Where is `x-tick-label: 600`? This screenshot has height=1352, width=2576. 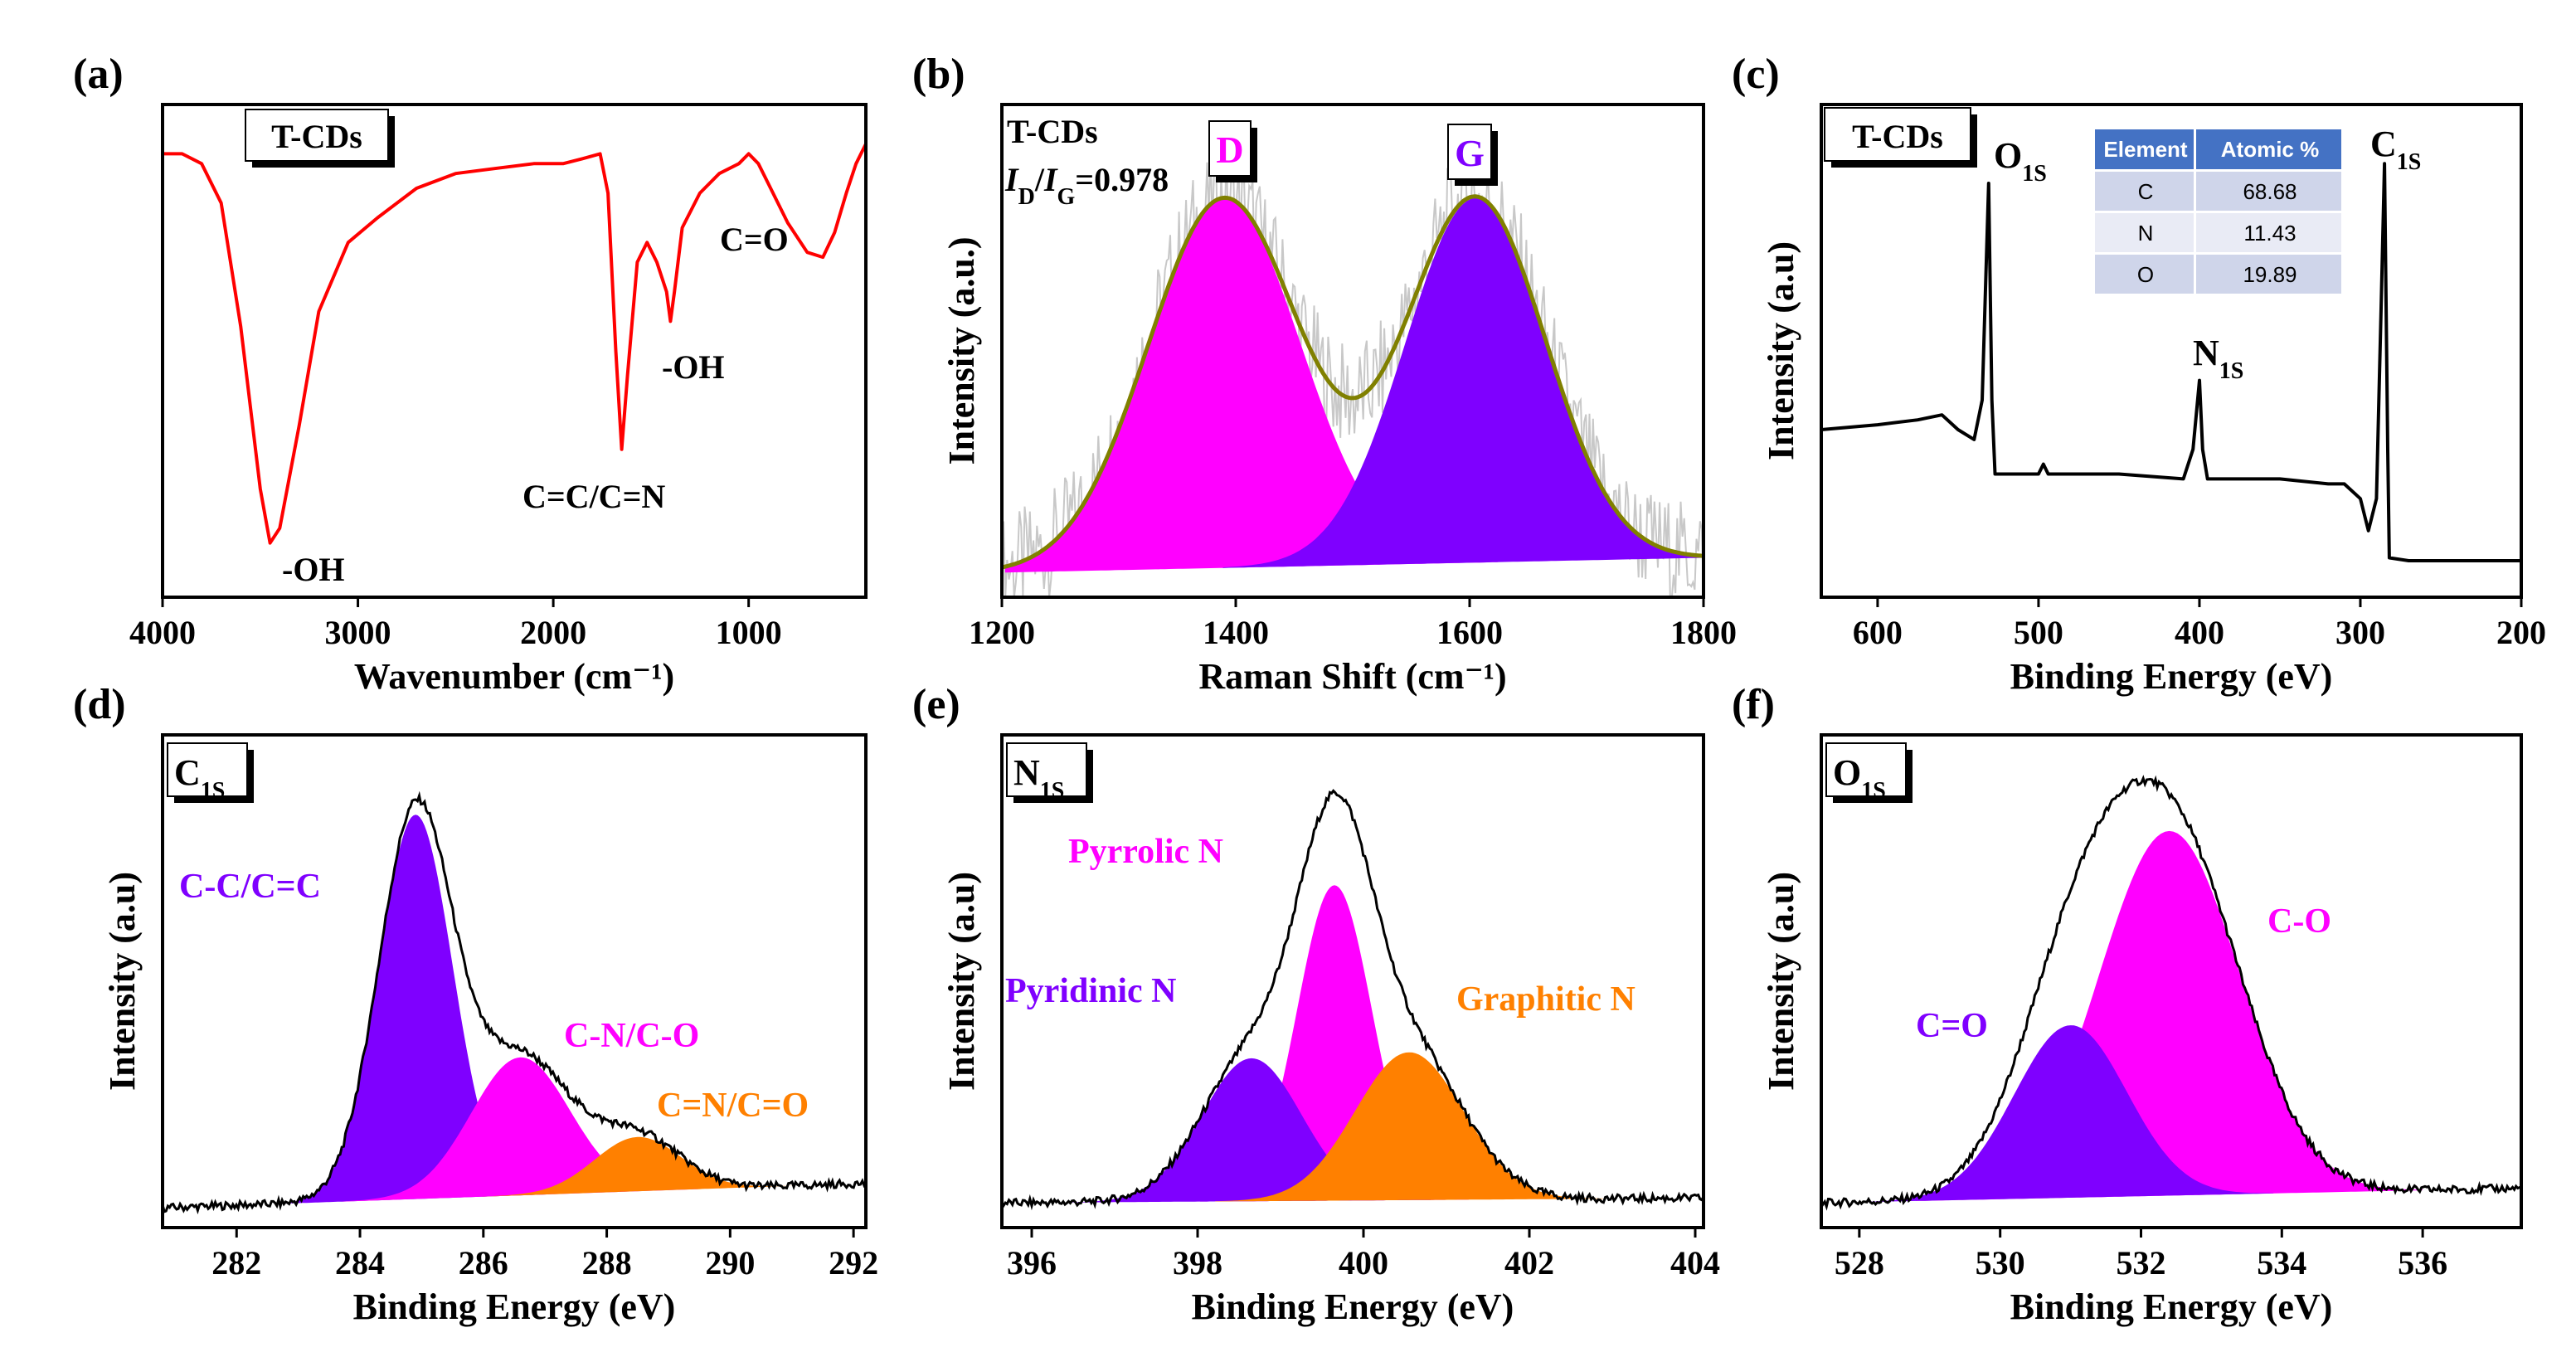
x-tick-label: 600 is located at coordinates (1878, 632).